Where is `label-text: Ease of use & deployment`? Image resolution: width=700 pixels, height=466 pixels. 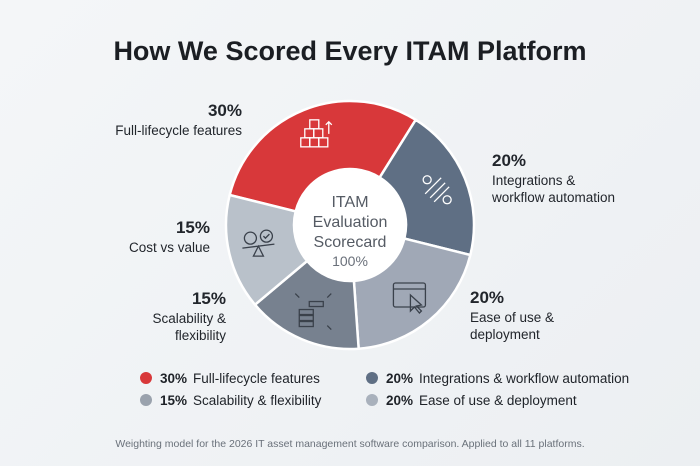 label-text: Ease of use & deployment is located at coordinates (512, 326).